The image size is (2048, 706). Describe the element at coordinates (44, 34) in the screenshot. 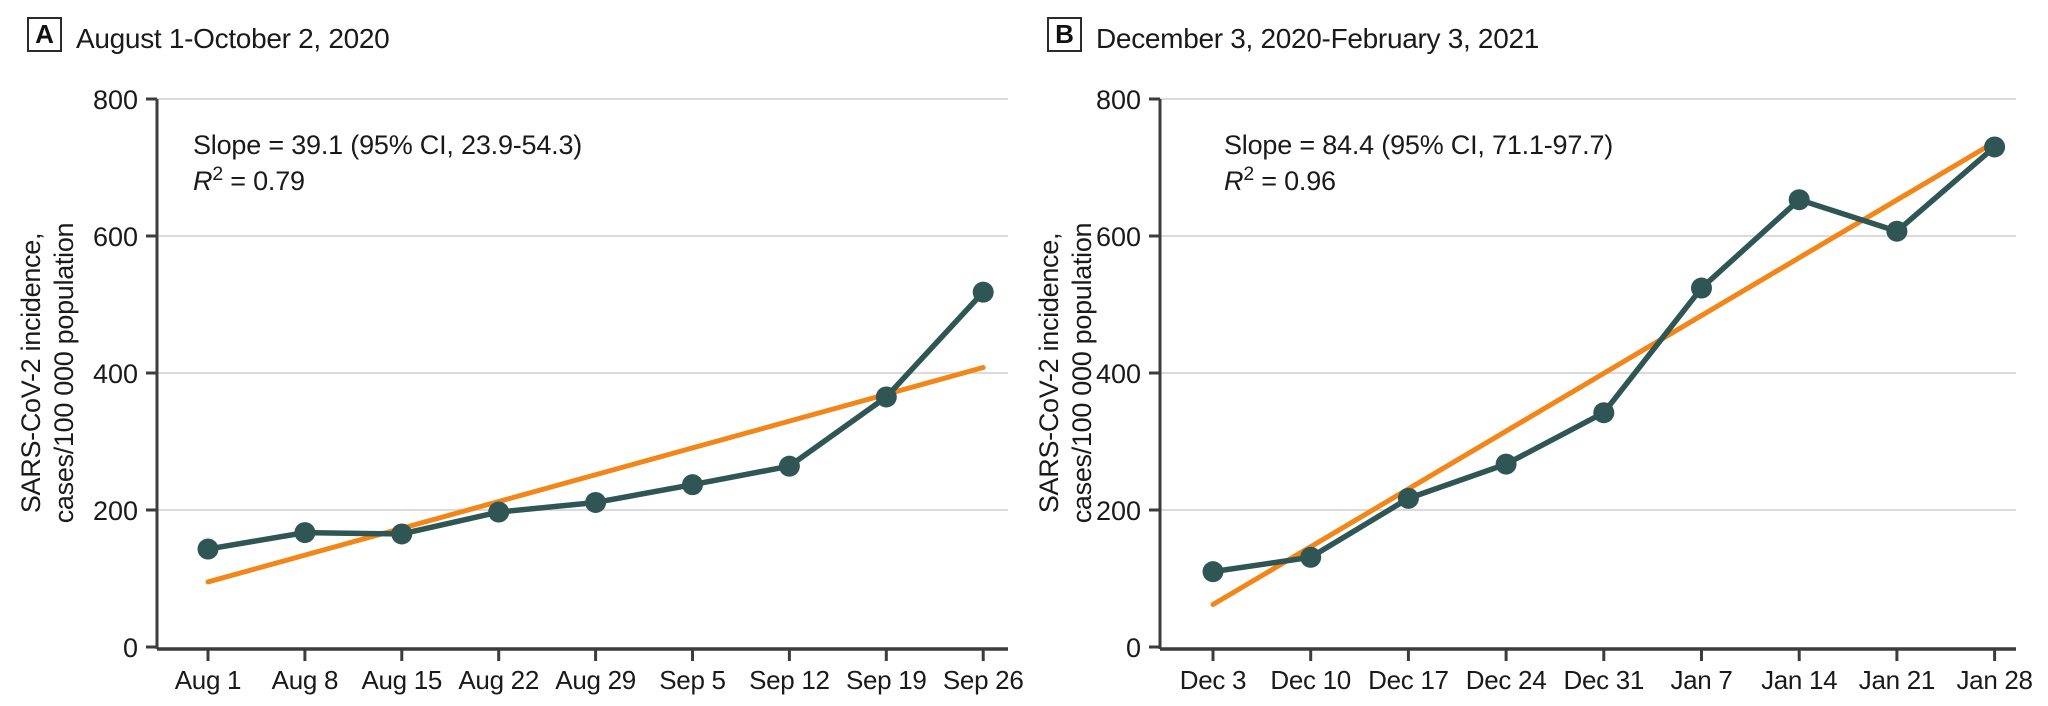

I see `panel-a-label: A` at that location.